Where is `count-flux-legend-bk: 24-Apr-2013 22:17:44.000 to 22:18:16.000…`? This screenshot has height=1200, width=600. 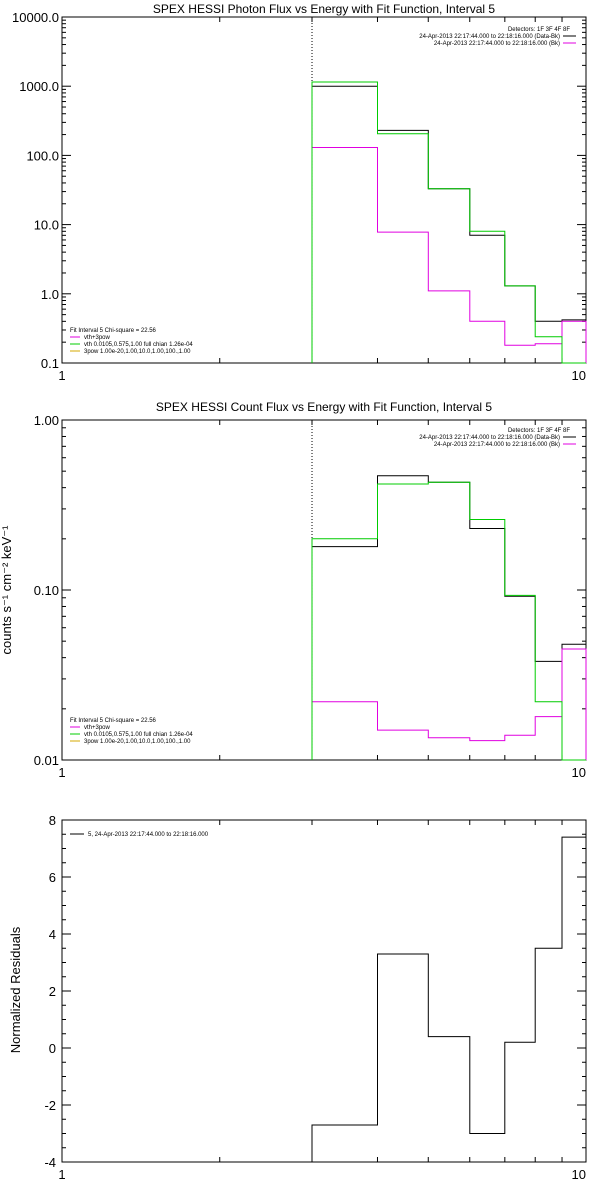
count-flux-legend-bk: 24-Apr-2013 22:17:44.000 to 22:18:16.000… is located at coordinates (497, 445).